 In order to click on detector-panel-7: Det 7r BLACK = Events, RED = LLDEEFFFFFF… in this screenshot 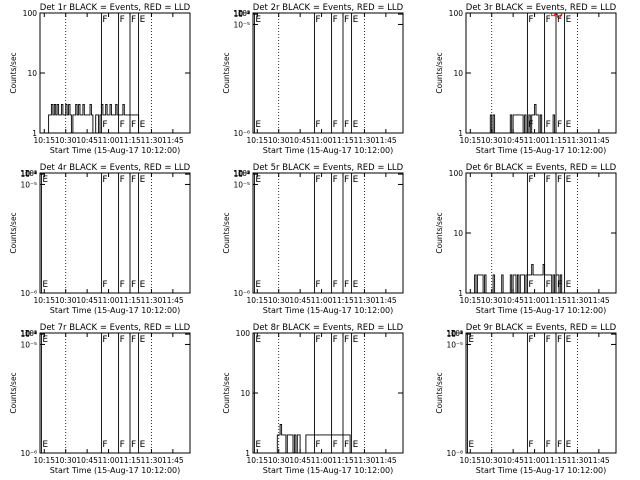, I will do `click(100, 399)`.